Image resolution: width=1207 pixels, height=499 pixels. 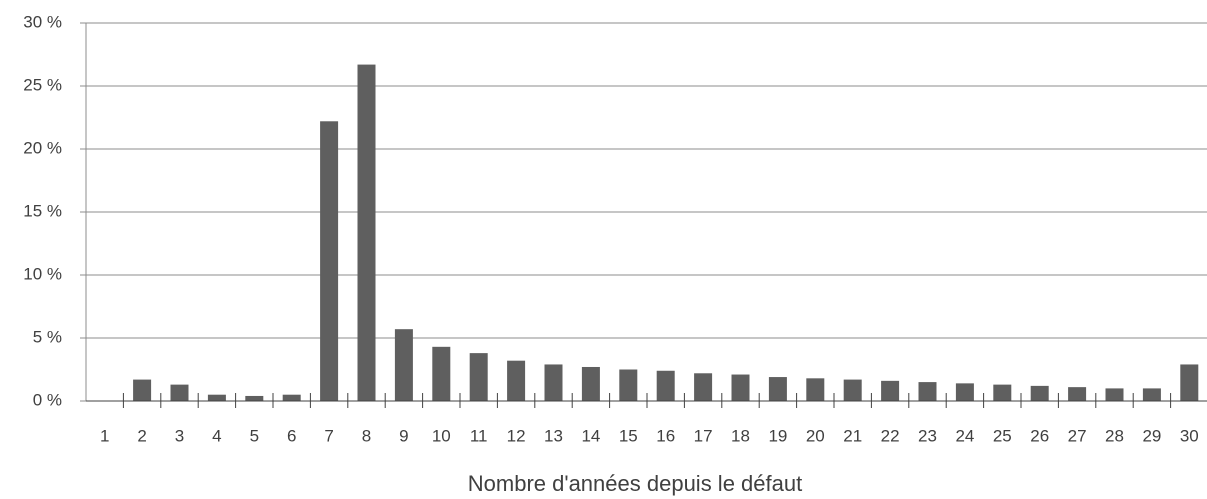 What do you see at coordinates (635, 483) in the screenshot?
I see `x-axis-title: Nombre d'années depuis le défaut` at bounding box center [635, 483].